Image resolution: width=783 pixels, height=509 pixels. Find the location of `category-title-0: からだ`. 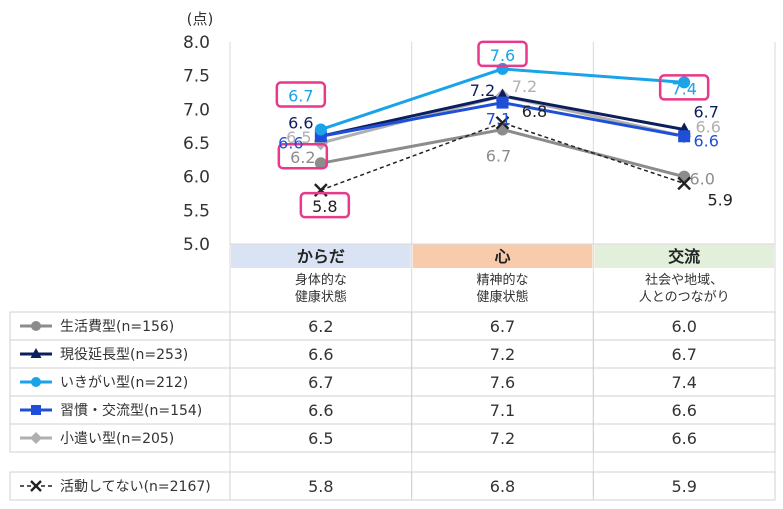

category-title-0: からだ is located at coordinates (321, 256).